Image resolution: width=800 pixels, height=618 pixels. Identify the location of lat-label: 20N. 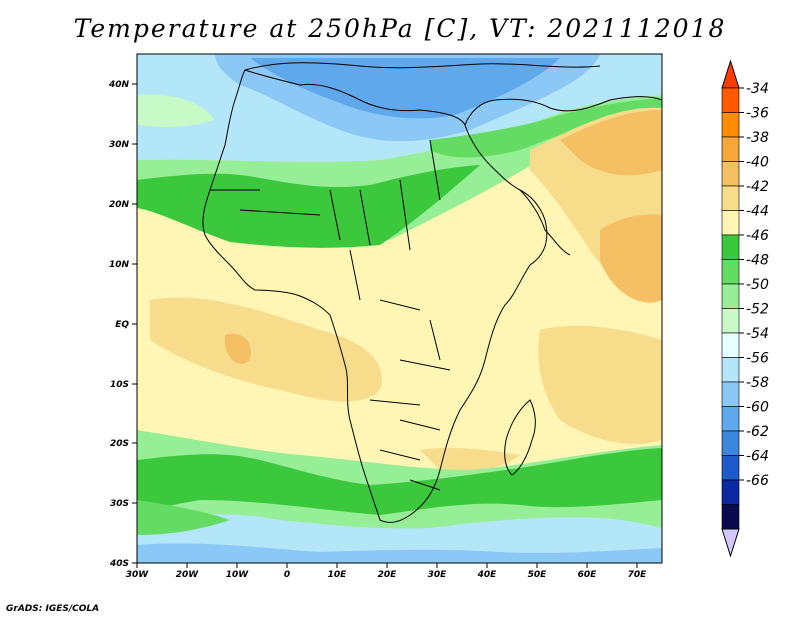
(119, 205).